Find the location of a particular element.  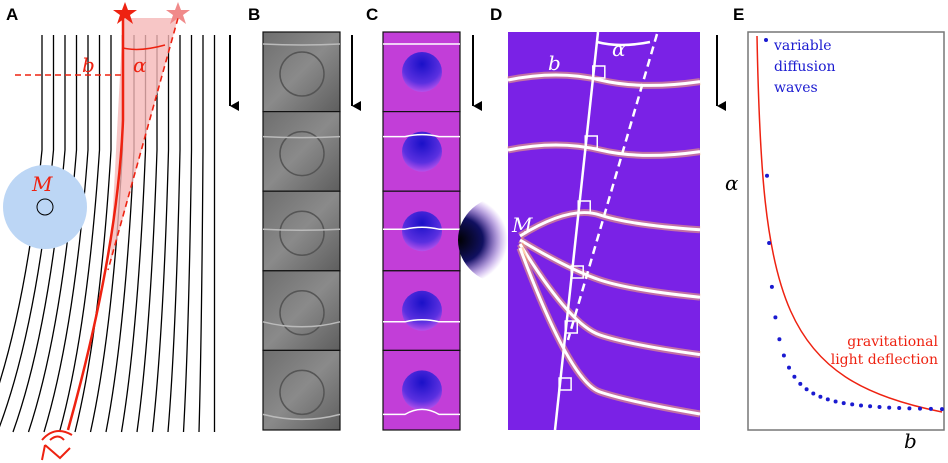

legend-text: variable is located at coordinates (802, 46).